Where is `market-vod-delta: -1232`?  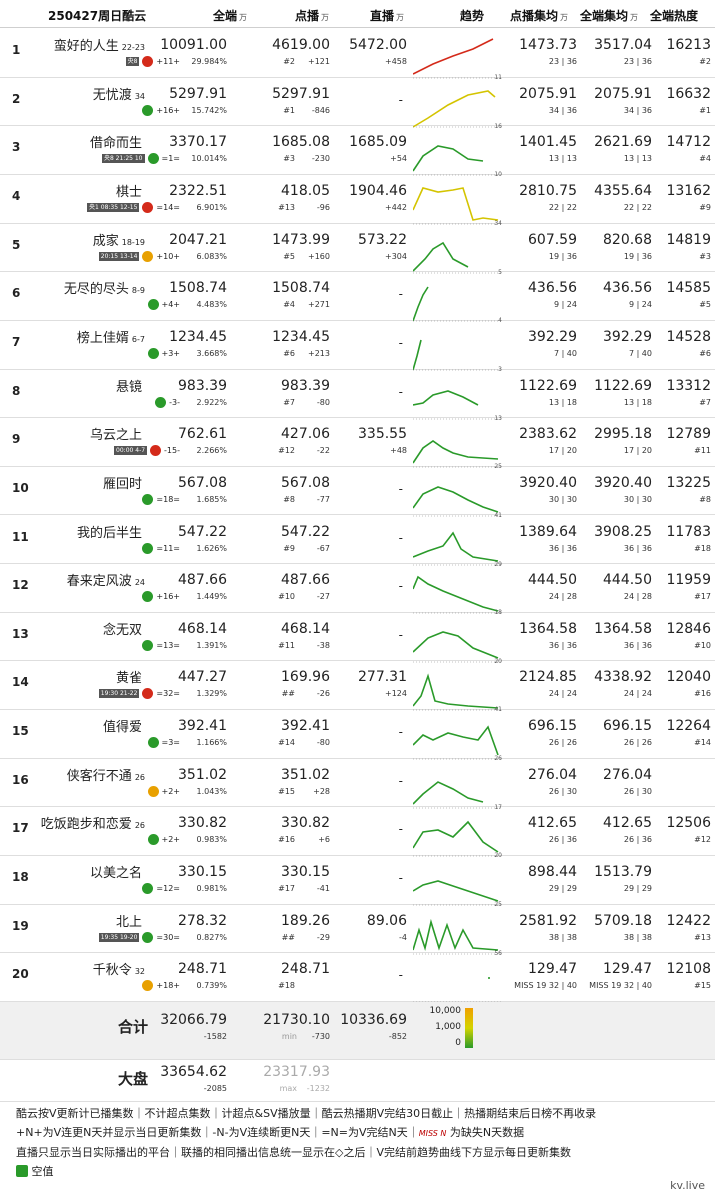 market-vod-delta: -1232 is located at coordinates (318, 1088).